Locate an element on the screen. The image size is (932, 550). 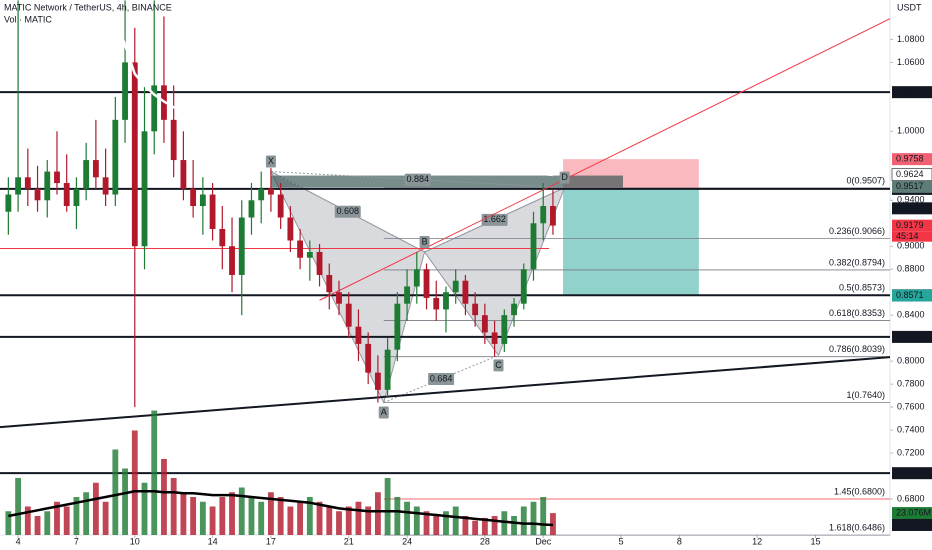
y-tick-label: 0.7200 is located at coordinates (911, 452).